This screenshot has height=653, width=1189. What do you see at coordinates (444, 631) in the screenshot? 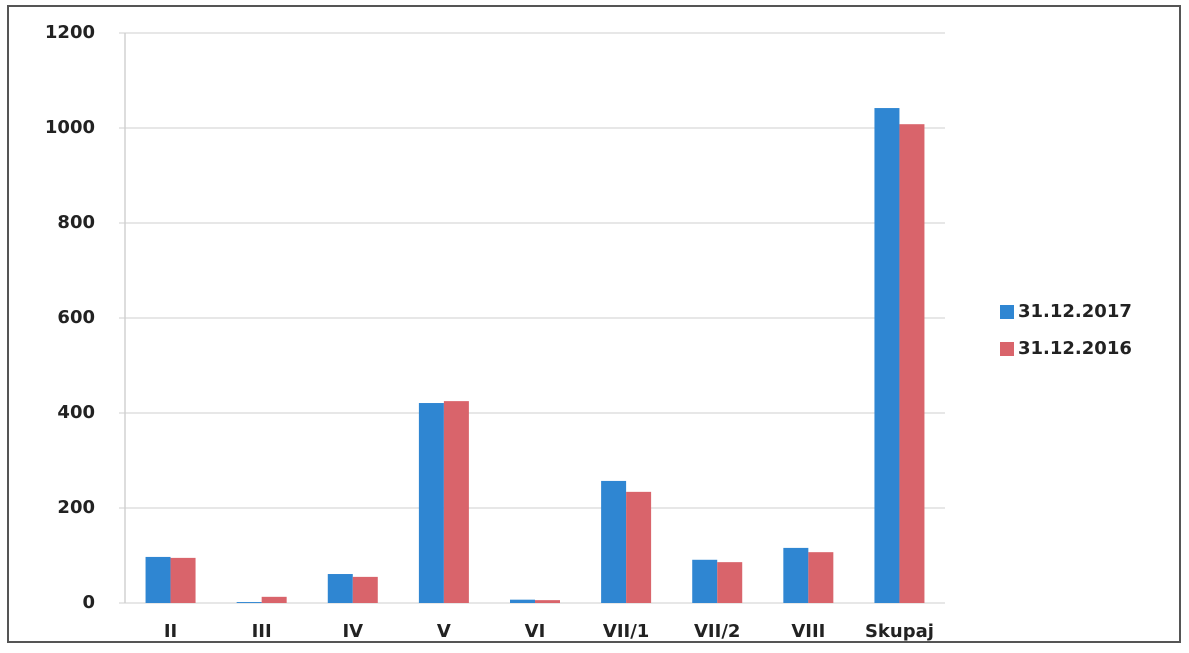
I see `x-tick-label: V` at bounding box center [444, 631].